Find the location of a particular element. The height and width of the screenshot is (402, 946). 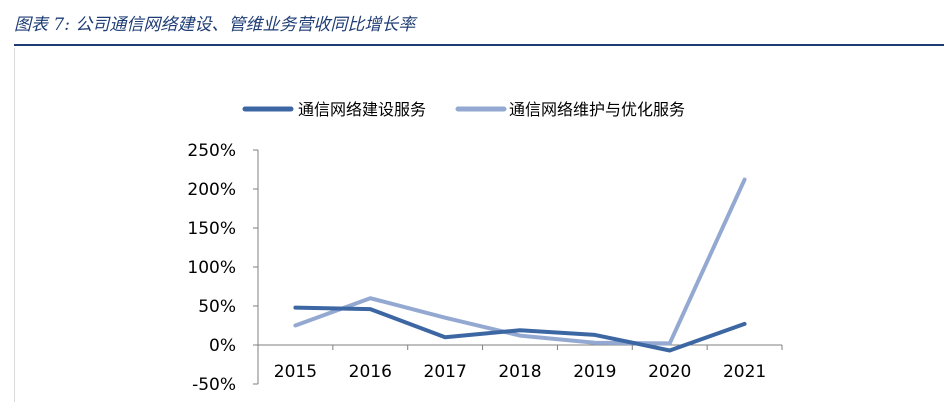

chart-legend: 通信网络建设服务 通信网络维护与优化服务 is located at coordinates (463, 109).